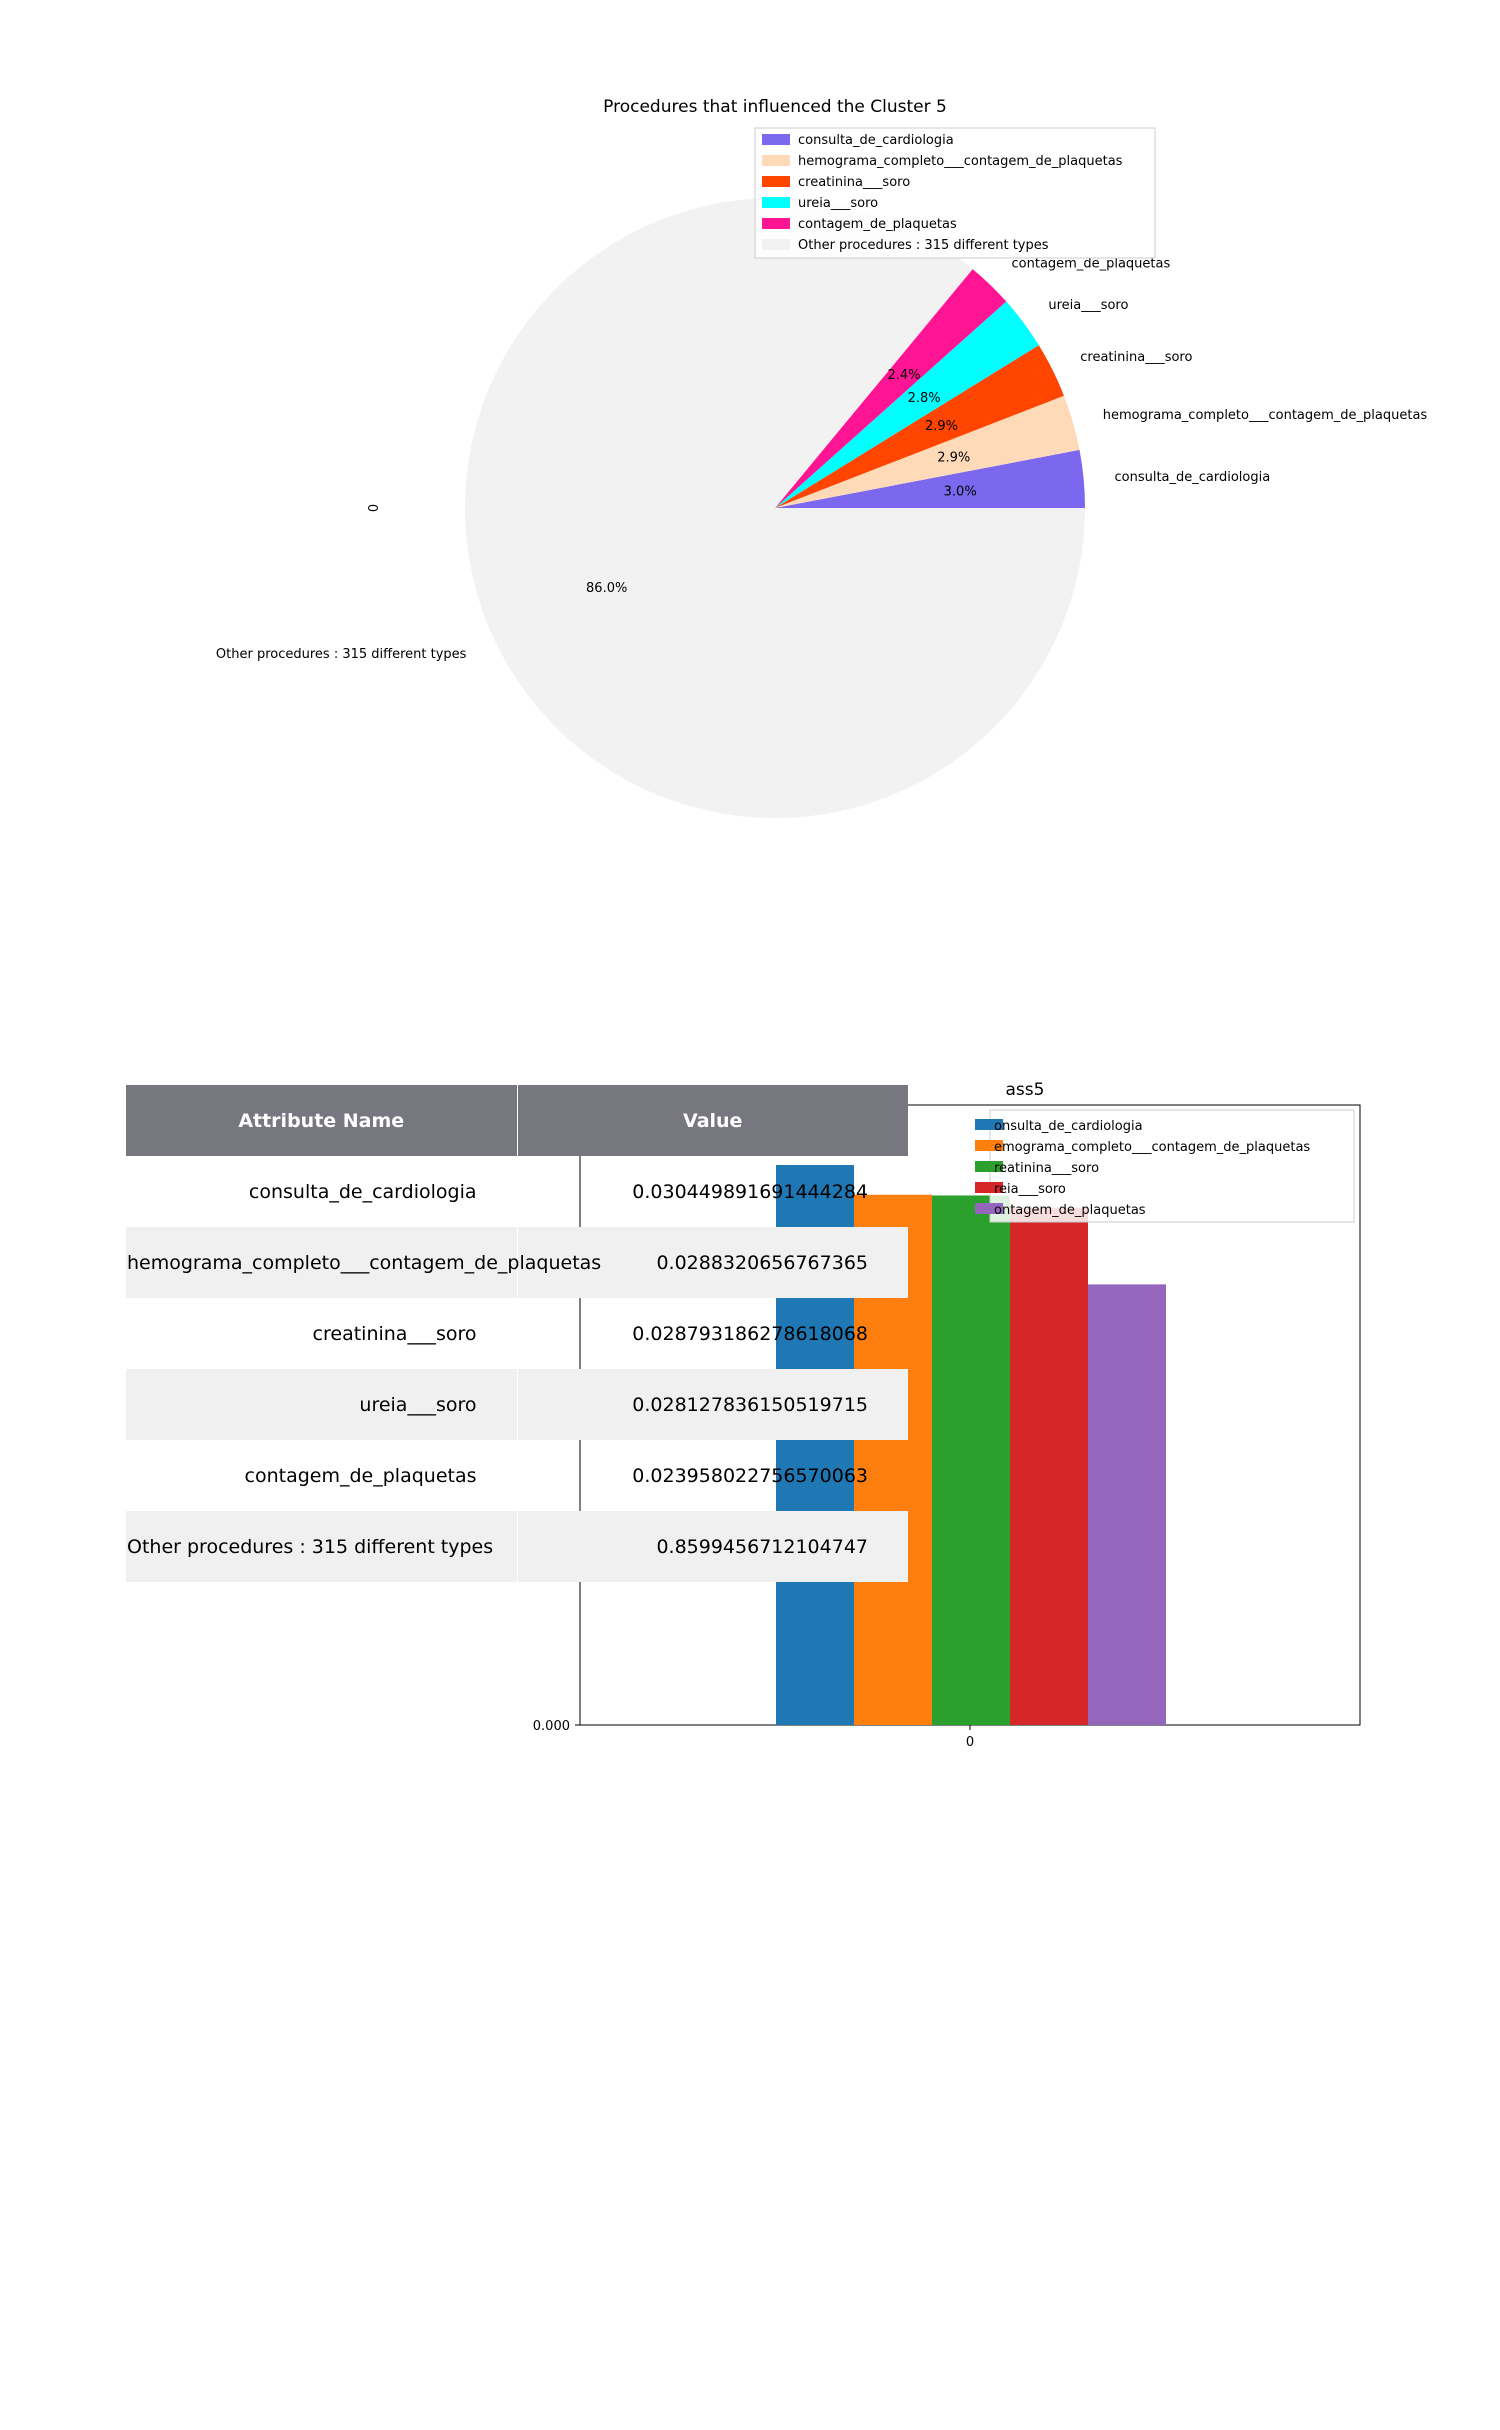 The height and width of the screenshot is (2430, 1500). I want to click on table-cell-value: 0.028127836150519715, so click(712, 1404).